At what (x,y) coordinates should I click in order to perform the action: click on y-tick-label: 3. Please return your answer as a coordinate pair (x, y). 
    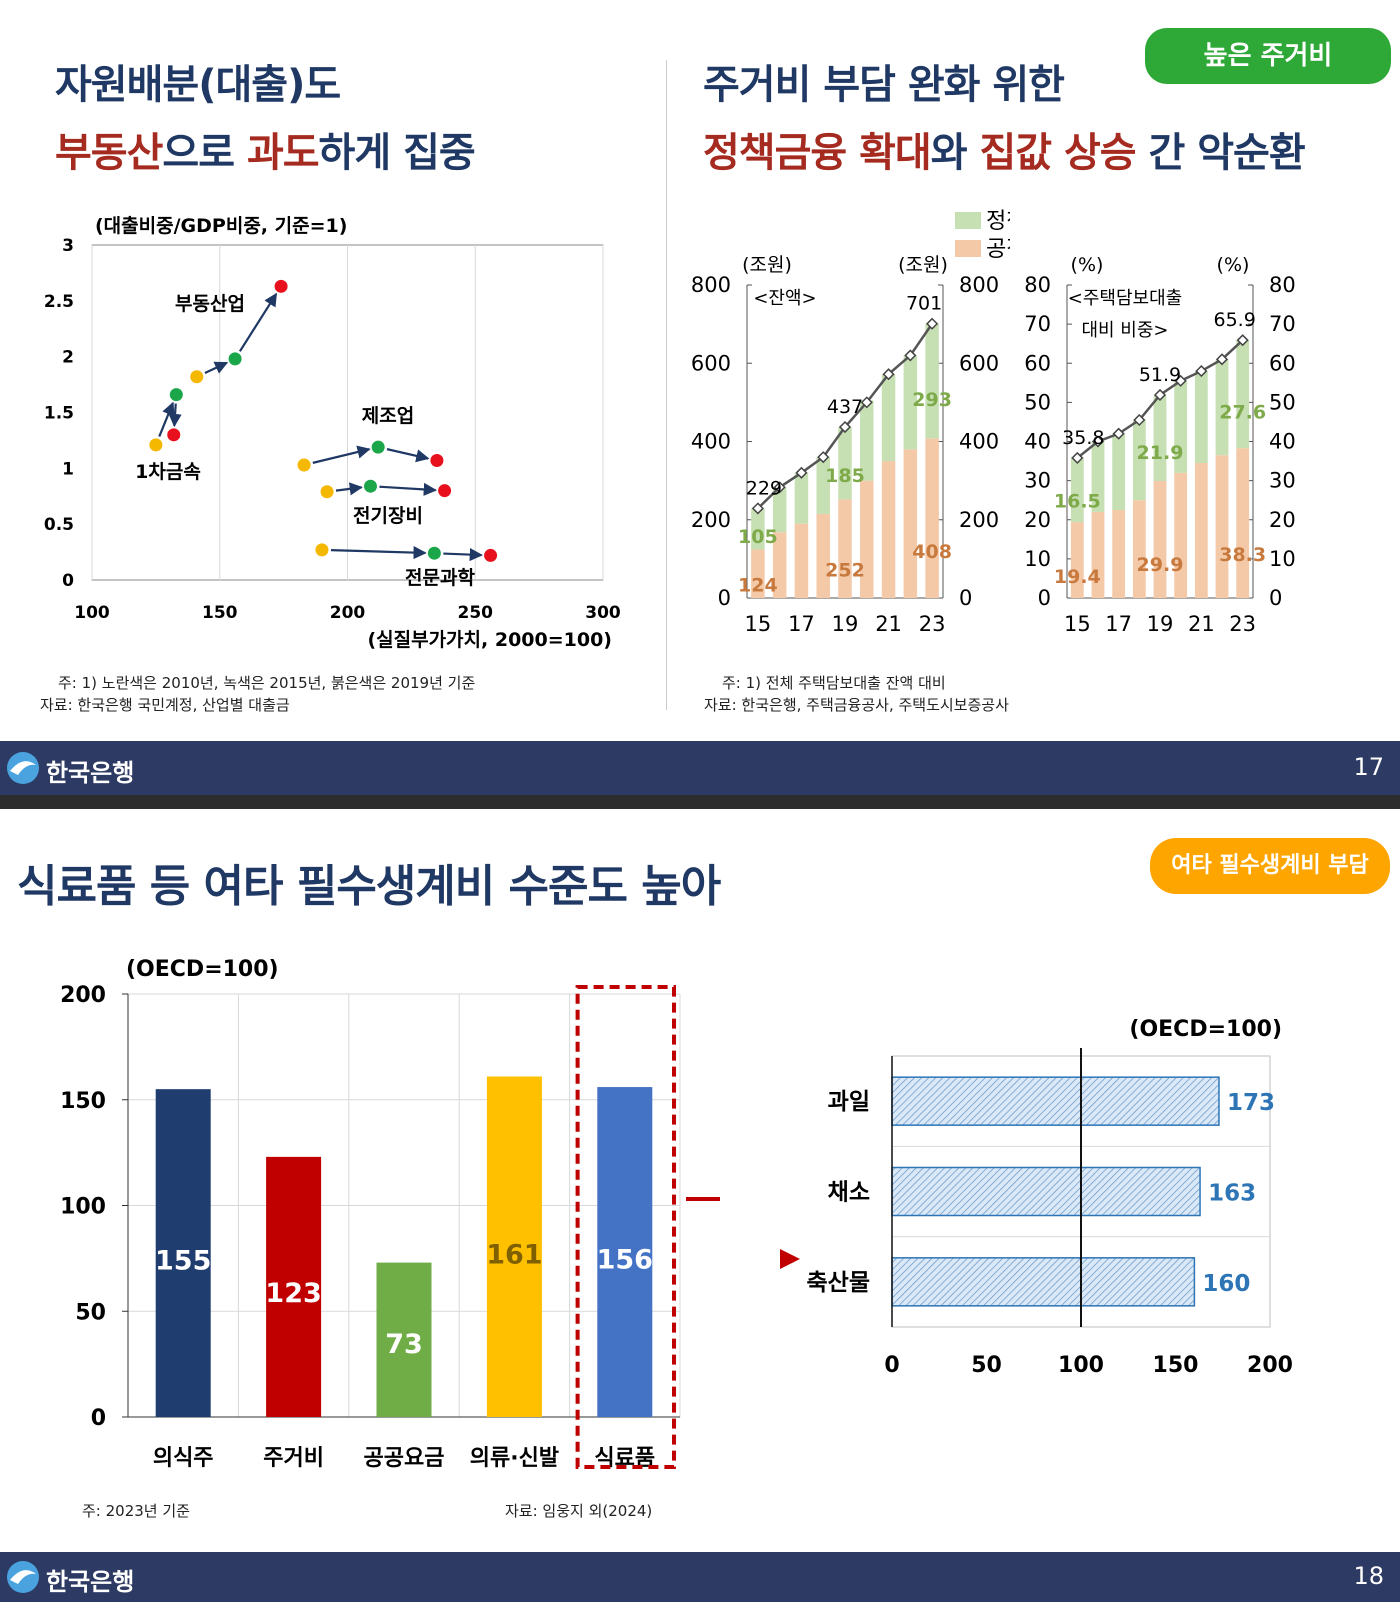
    Looking at the image, I should click on (68, 246).